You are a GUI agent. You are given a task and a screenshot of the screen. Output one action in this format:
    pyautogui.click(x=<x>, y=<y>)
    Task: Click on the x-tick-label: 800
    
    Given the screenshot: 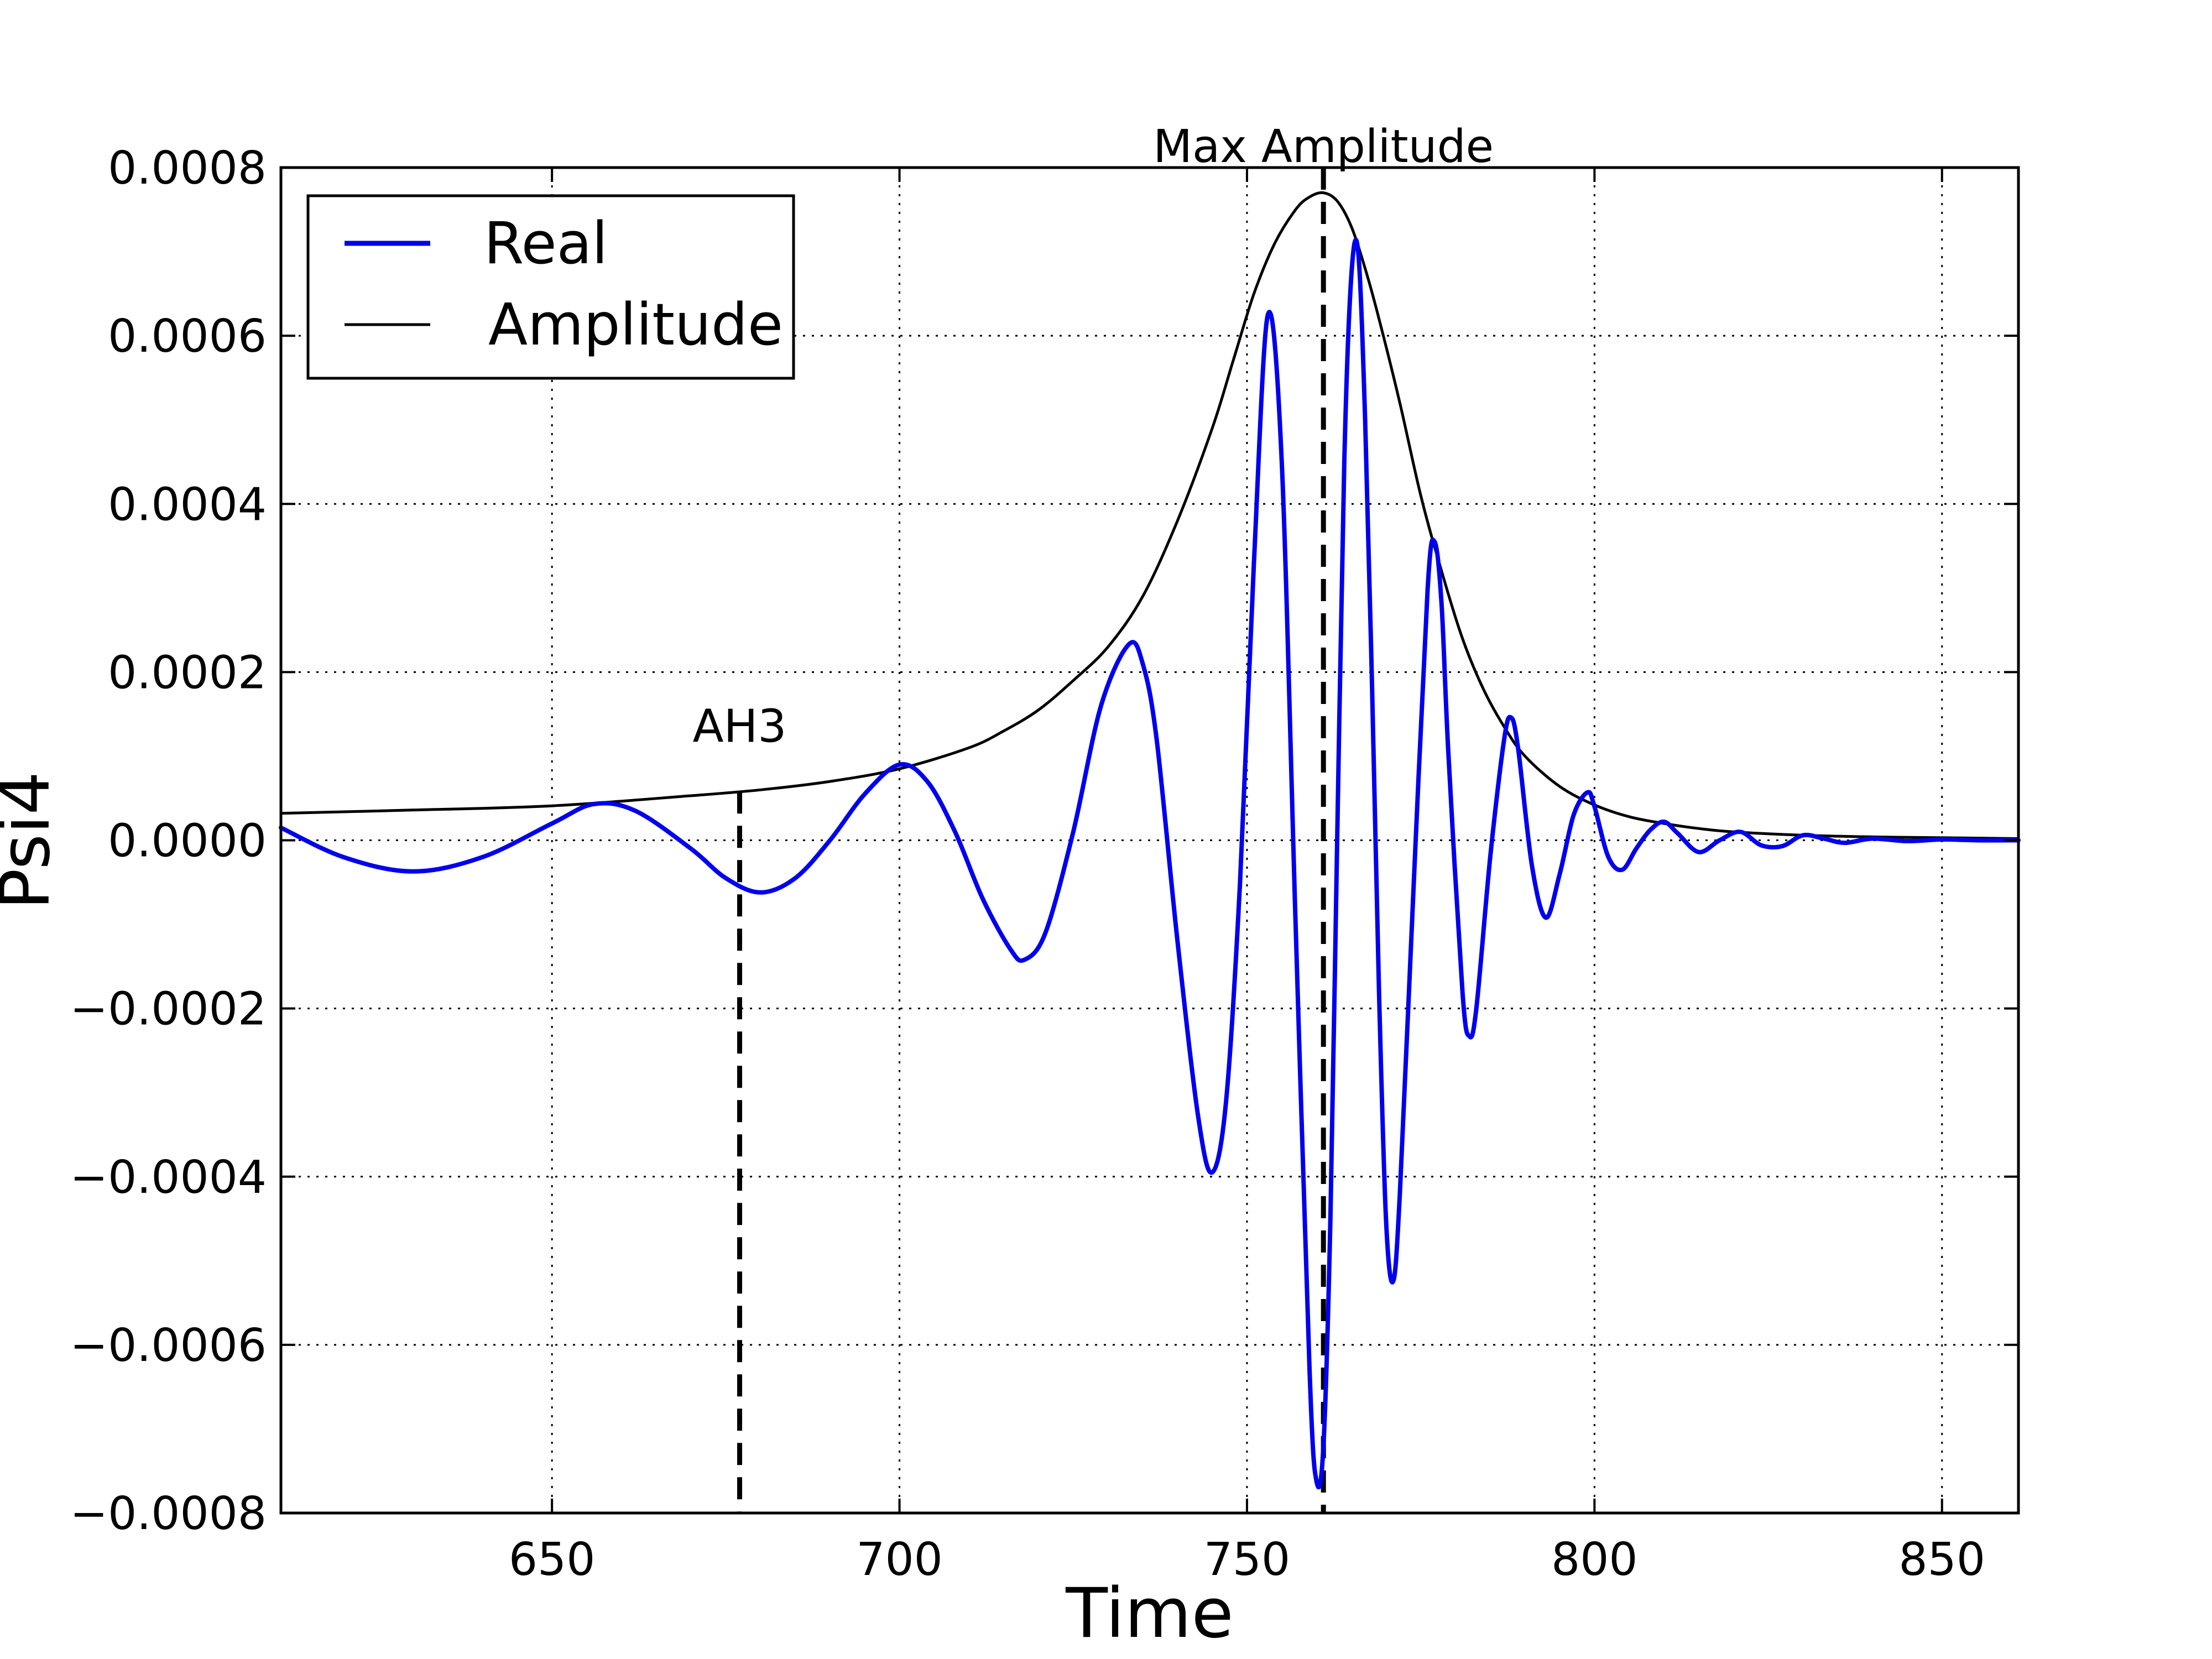 What is the action you would take?
    pyautogui.click(x=1595, y=1559)
    